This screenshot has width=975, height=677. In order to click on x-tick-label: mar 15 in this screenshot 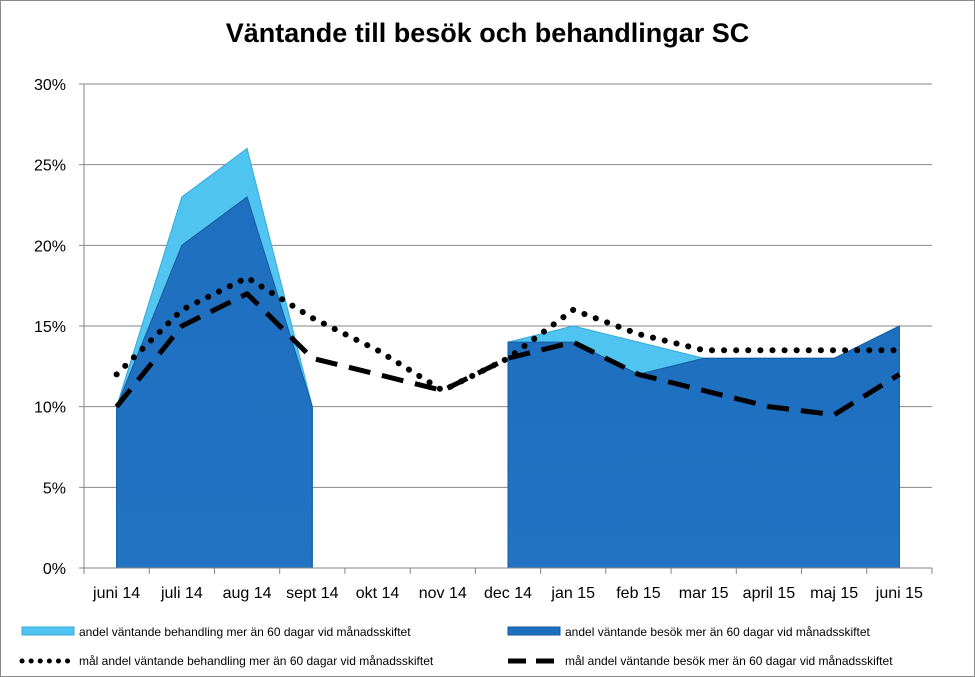, I will do `click(704, 593)`.